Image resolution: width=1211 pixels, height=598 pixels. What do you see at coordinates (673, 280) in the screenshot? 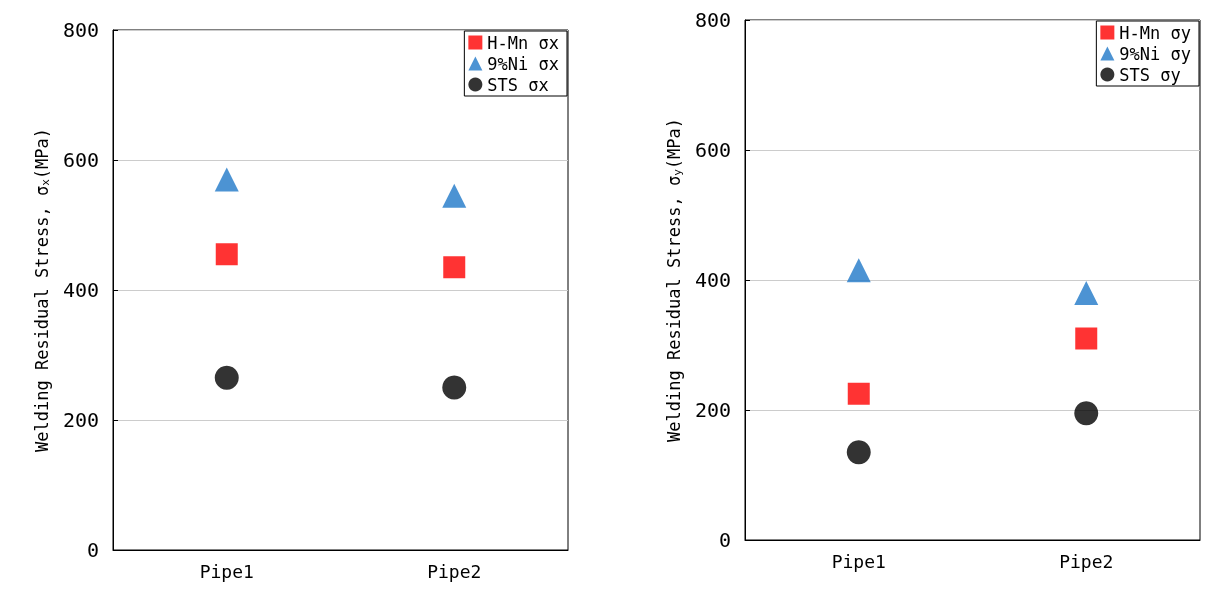
I see `y-axis-title: Welding Residual Stress, σy(MPa)` at bounding box center [673, 280].